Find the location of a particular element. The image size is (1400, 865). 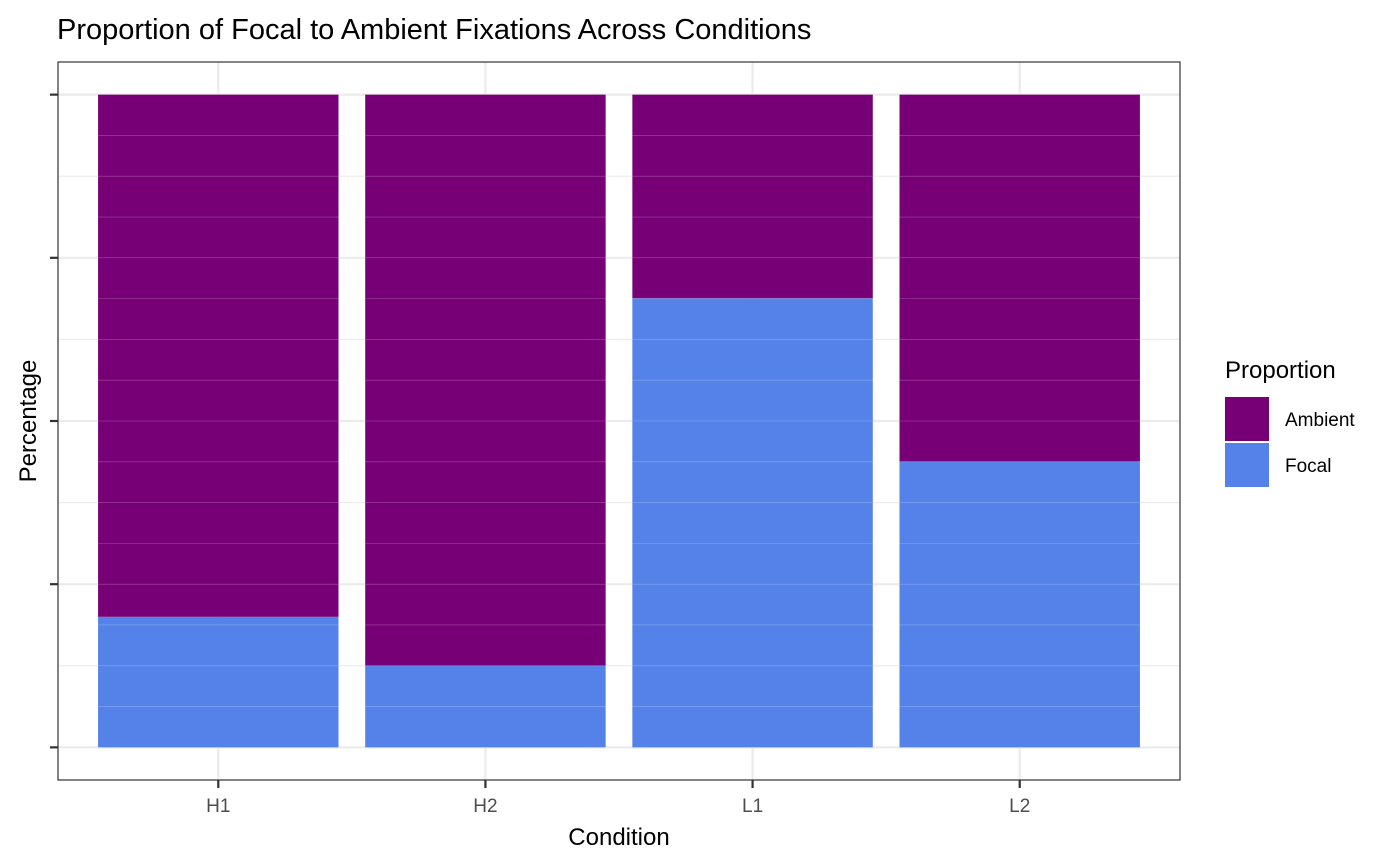

legend: Proportion Ambient Focal is located at coordinates (1290, 422).